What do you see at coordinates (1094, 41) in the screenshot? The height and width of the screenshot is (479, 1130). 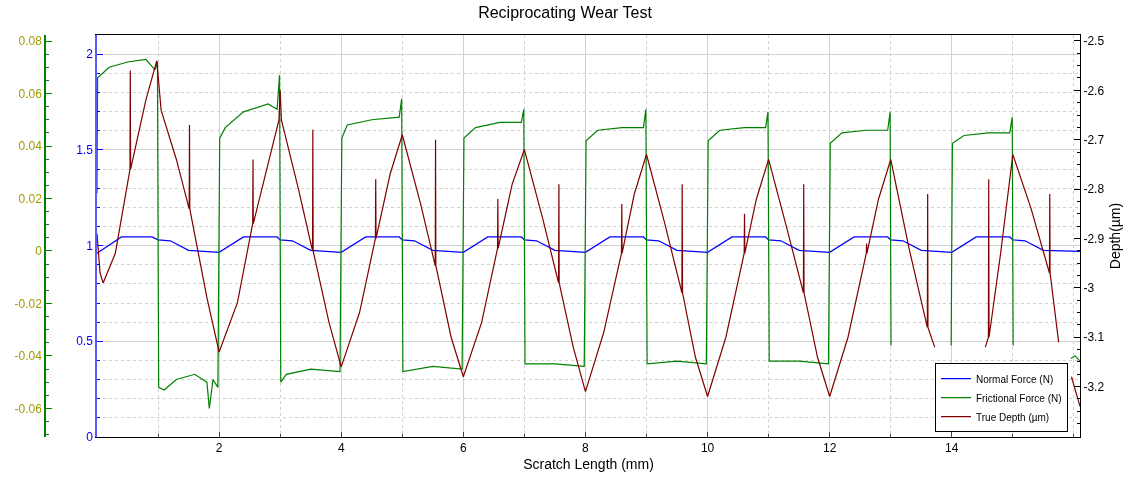 I see `y3-tick-label: -2.5` at bounding box center [1094, 41].